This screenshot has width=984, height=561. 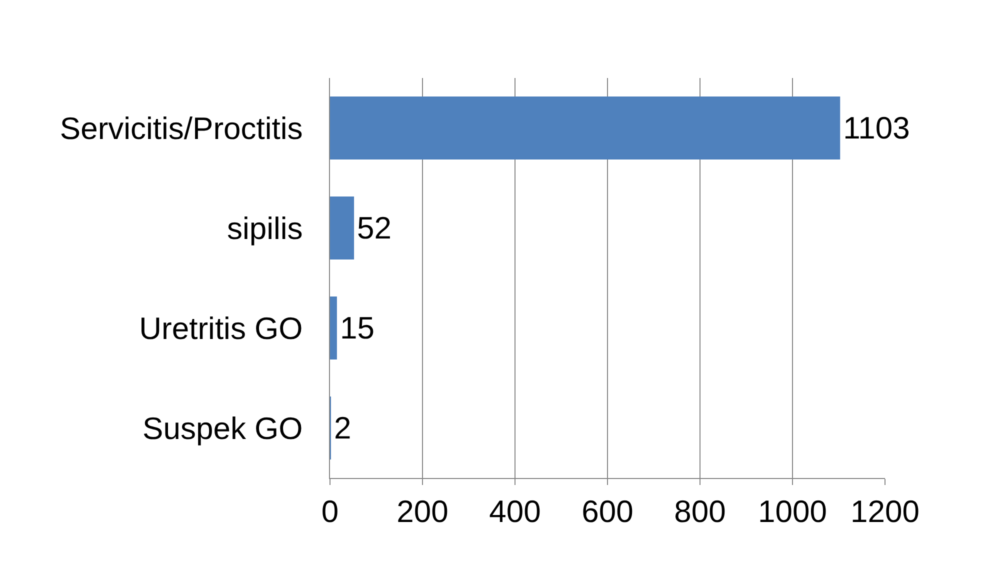 What do you see at coordinates (181, 128) in the screenshot?
I see `y-tick-label: Servicitis/Proctitis` at bounding box center [181, 128].